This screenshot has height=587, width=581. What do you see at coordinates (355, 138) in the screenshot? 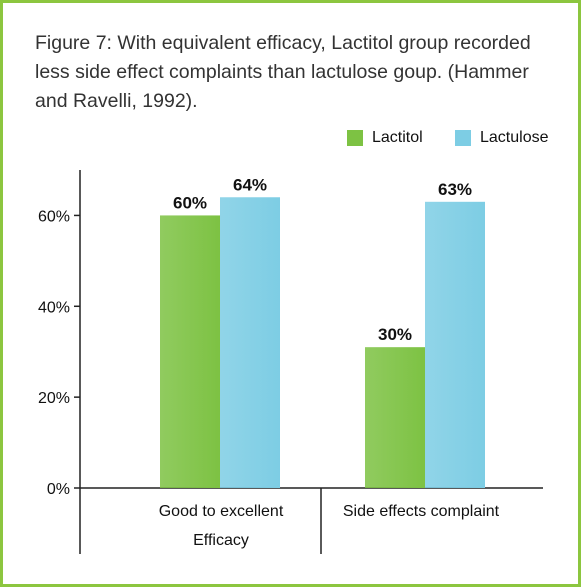
I see `legend-swatch-lactitol` at bounding box center [355, 138].